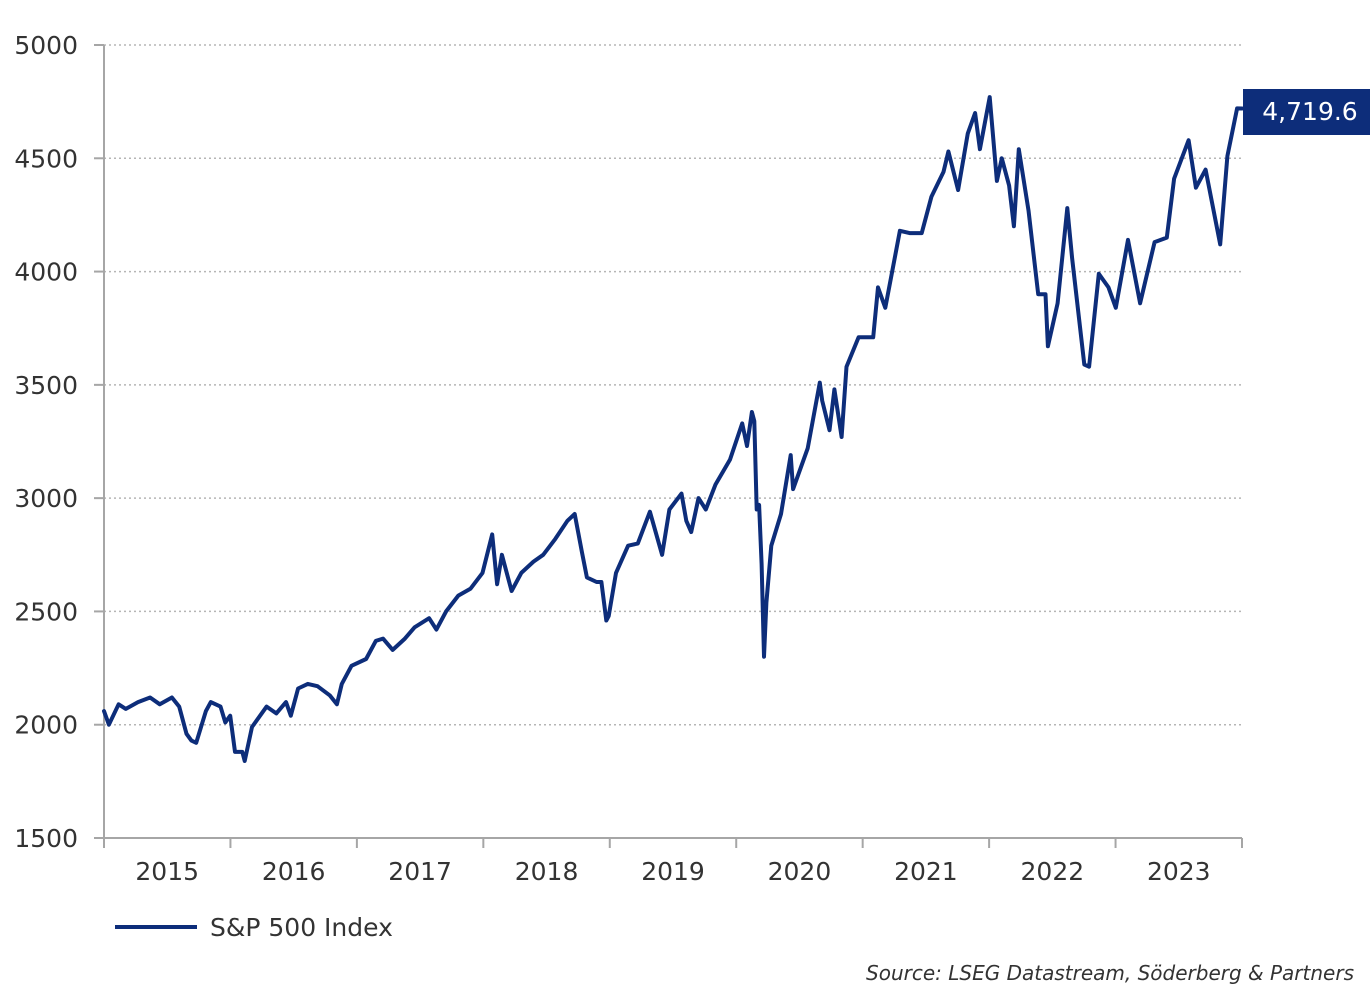  Describe the element at coordinates (46, 158) in the screenshot. I see `y-tick-label: 4500` at that location.